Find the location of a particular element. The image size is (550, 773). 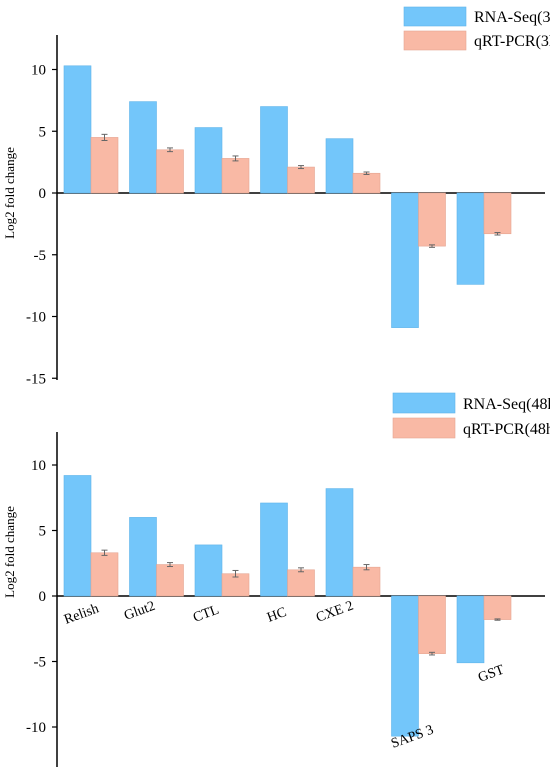

category-label-2: CTL is located at coordinates (206, 614).